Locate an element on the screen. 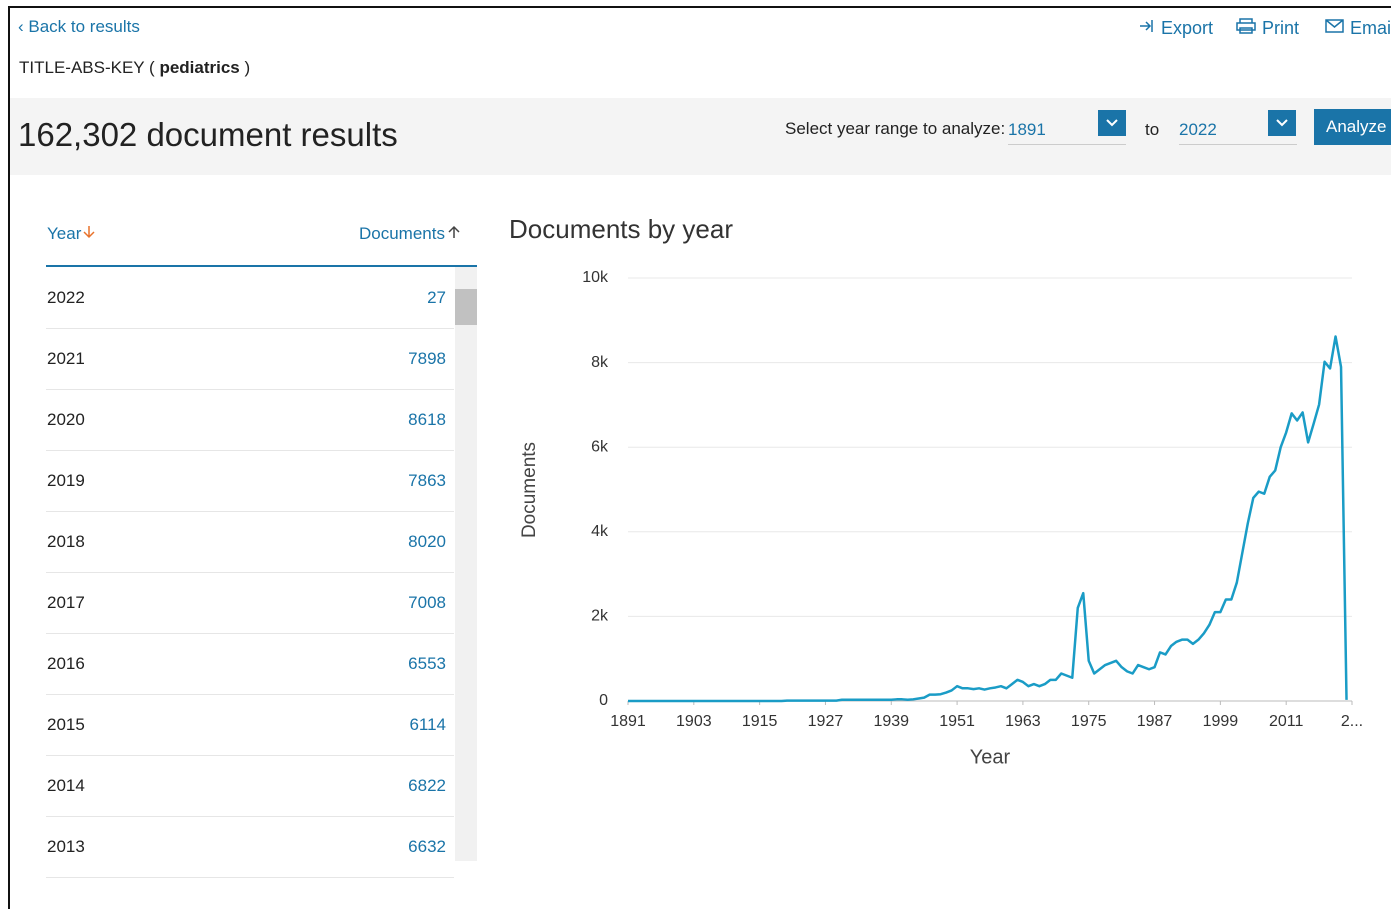  documents-cell: 8618 is located at coordinates (427, 419).